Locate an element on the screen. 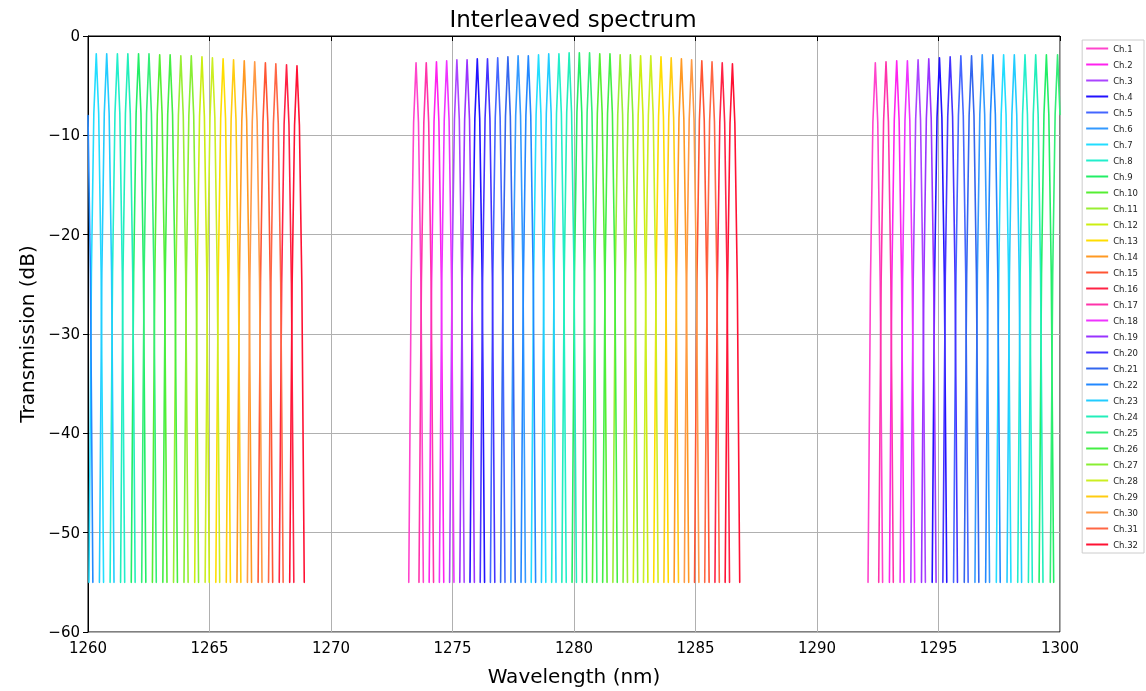  x-tick-label: 1280 is located at coordinates (574, 647).